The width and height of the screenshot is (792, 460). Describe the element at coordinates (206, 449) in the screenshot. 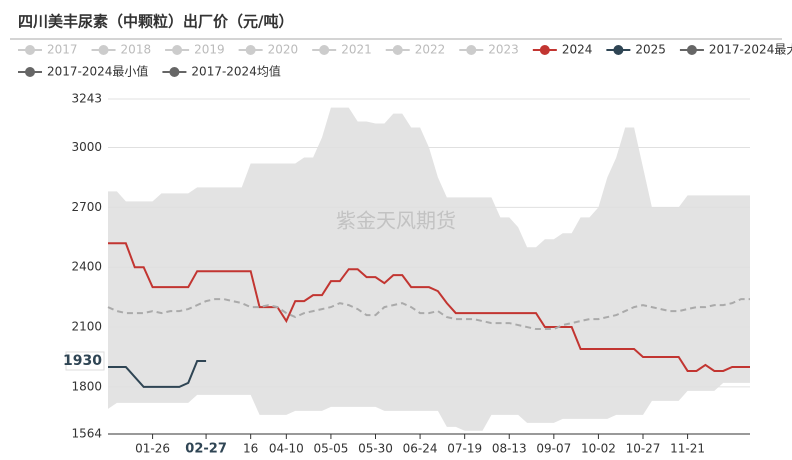

I see `x-tick-label: 02-27` at that location.